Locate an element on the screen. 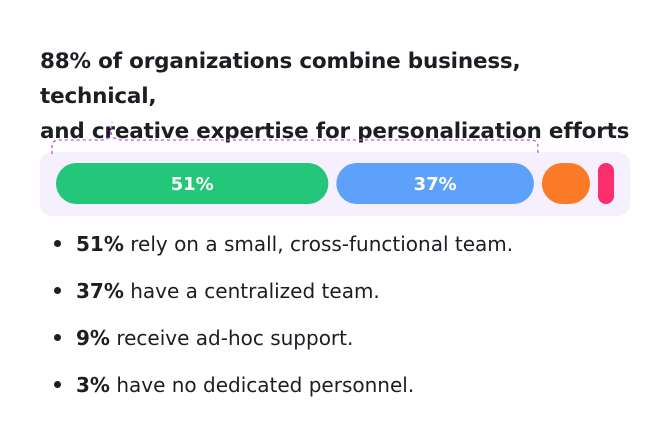 This screenshot has height=436, width=670. bullet-text: receive ad-hoc support. is located at coordinates (231, 338).